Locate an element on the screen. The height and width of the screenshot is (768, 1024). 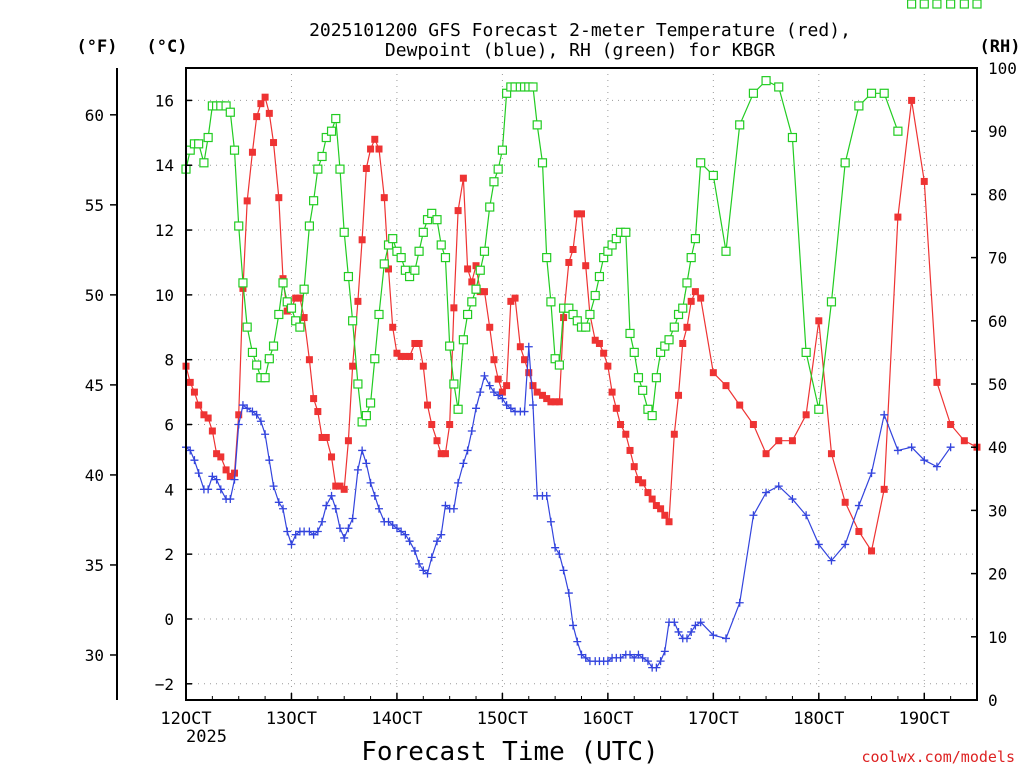
fahrenheit-tick-label: 35 is located at coordinates (94, 565).